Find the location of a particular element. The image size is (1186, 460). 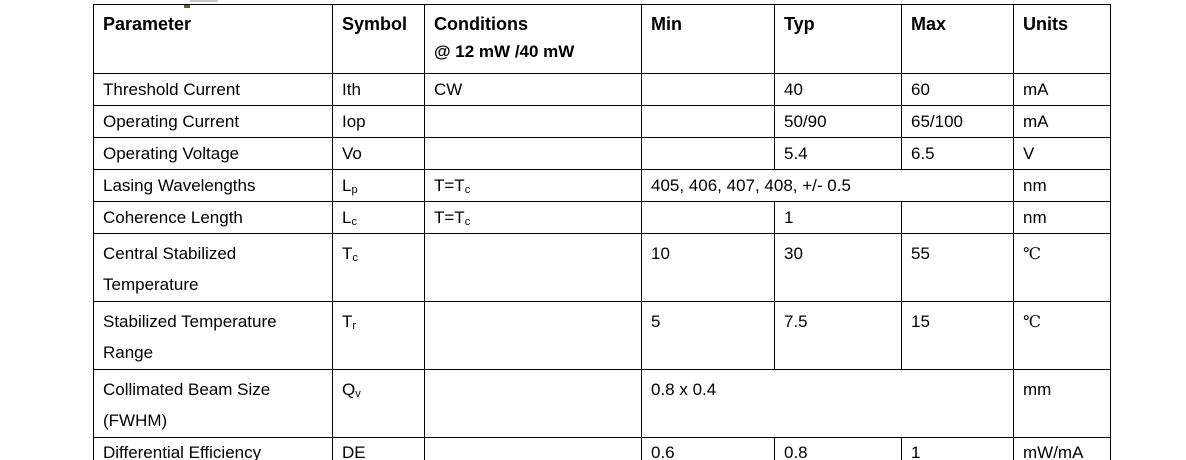

header-units: Units is located at coordinates (1062, 39).